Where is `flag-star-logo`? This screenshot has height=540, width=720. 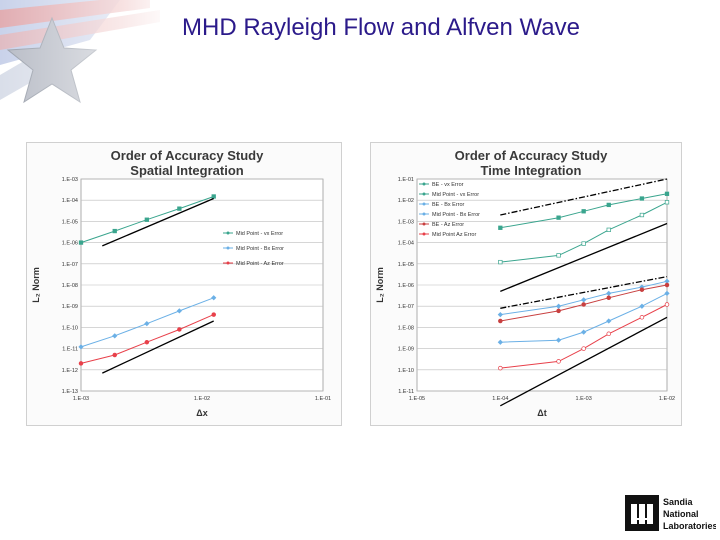
flag-star-logo is located at coordinates (87, 62).